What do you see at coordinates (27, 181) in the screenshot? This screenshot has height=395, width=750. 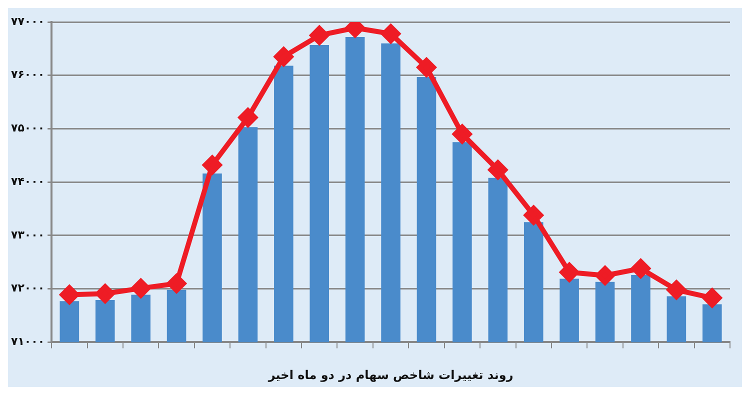 I see `y-tick-label: ۷۴۰۰۰` at bounding box center [27, 181].